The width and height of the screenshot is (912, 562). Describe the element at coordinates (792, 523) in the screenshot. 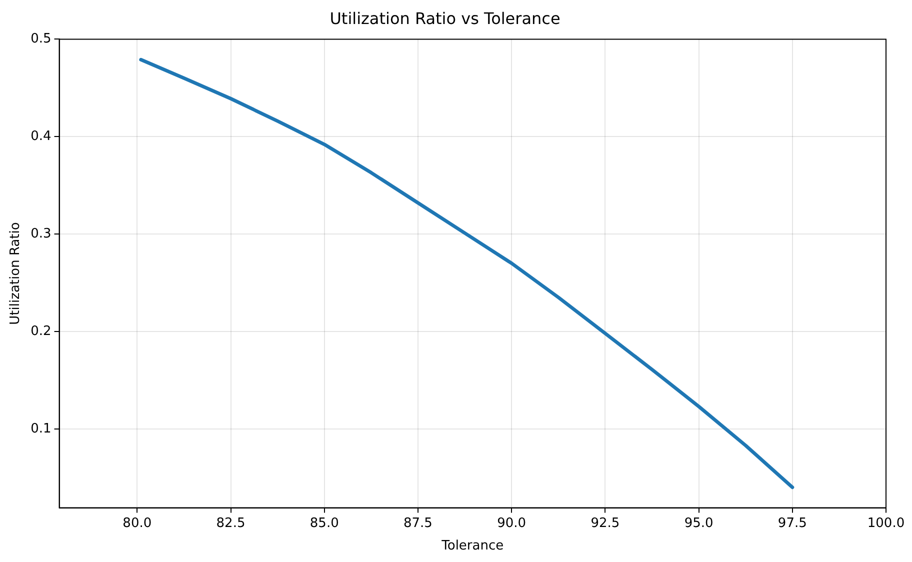

I see `x-tick-label: 97.5` at that location.